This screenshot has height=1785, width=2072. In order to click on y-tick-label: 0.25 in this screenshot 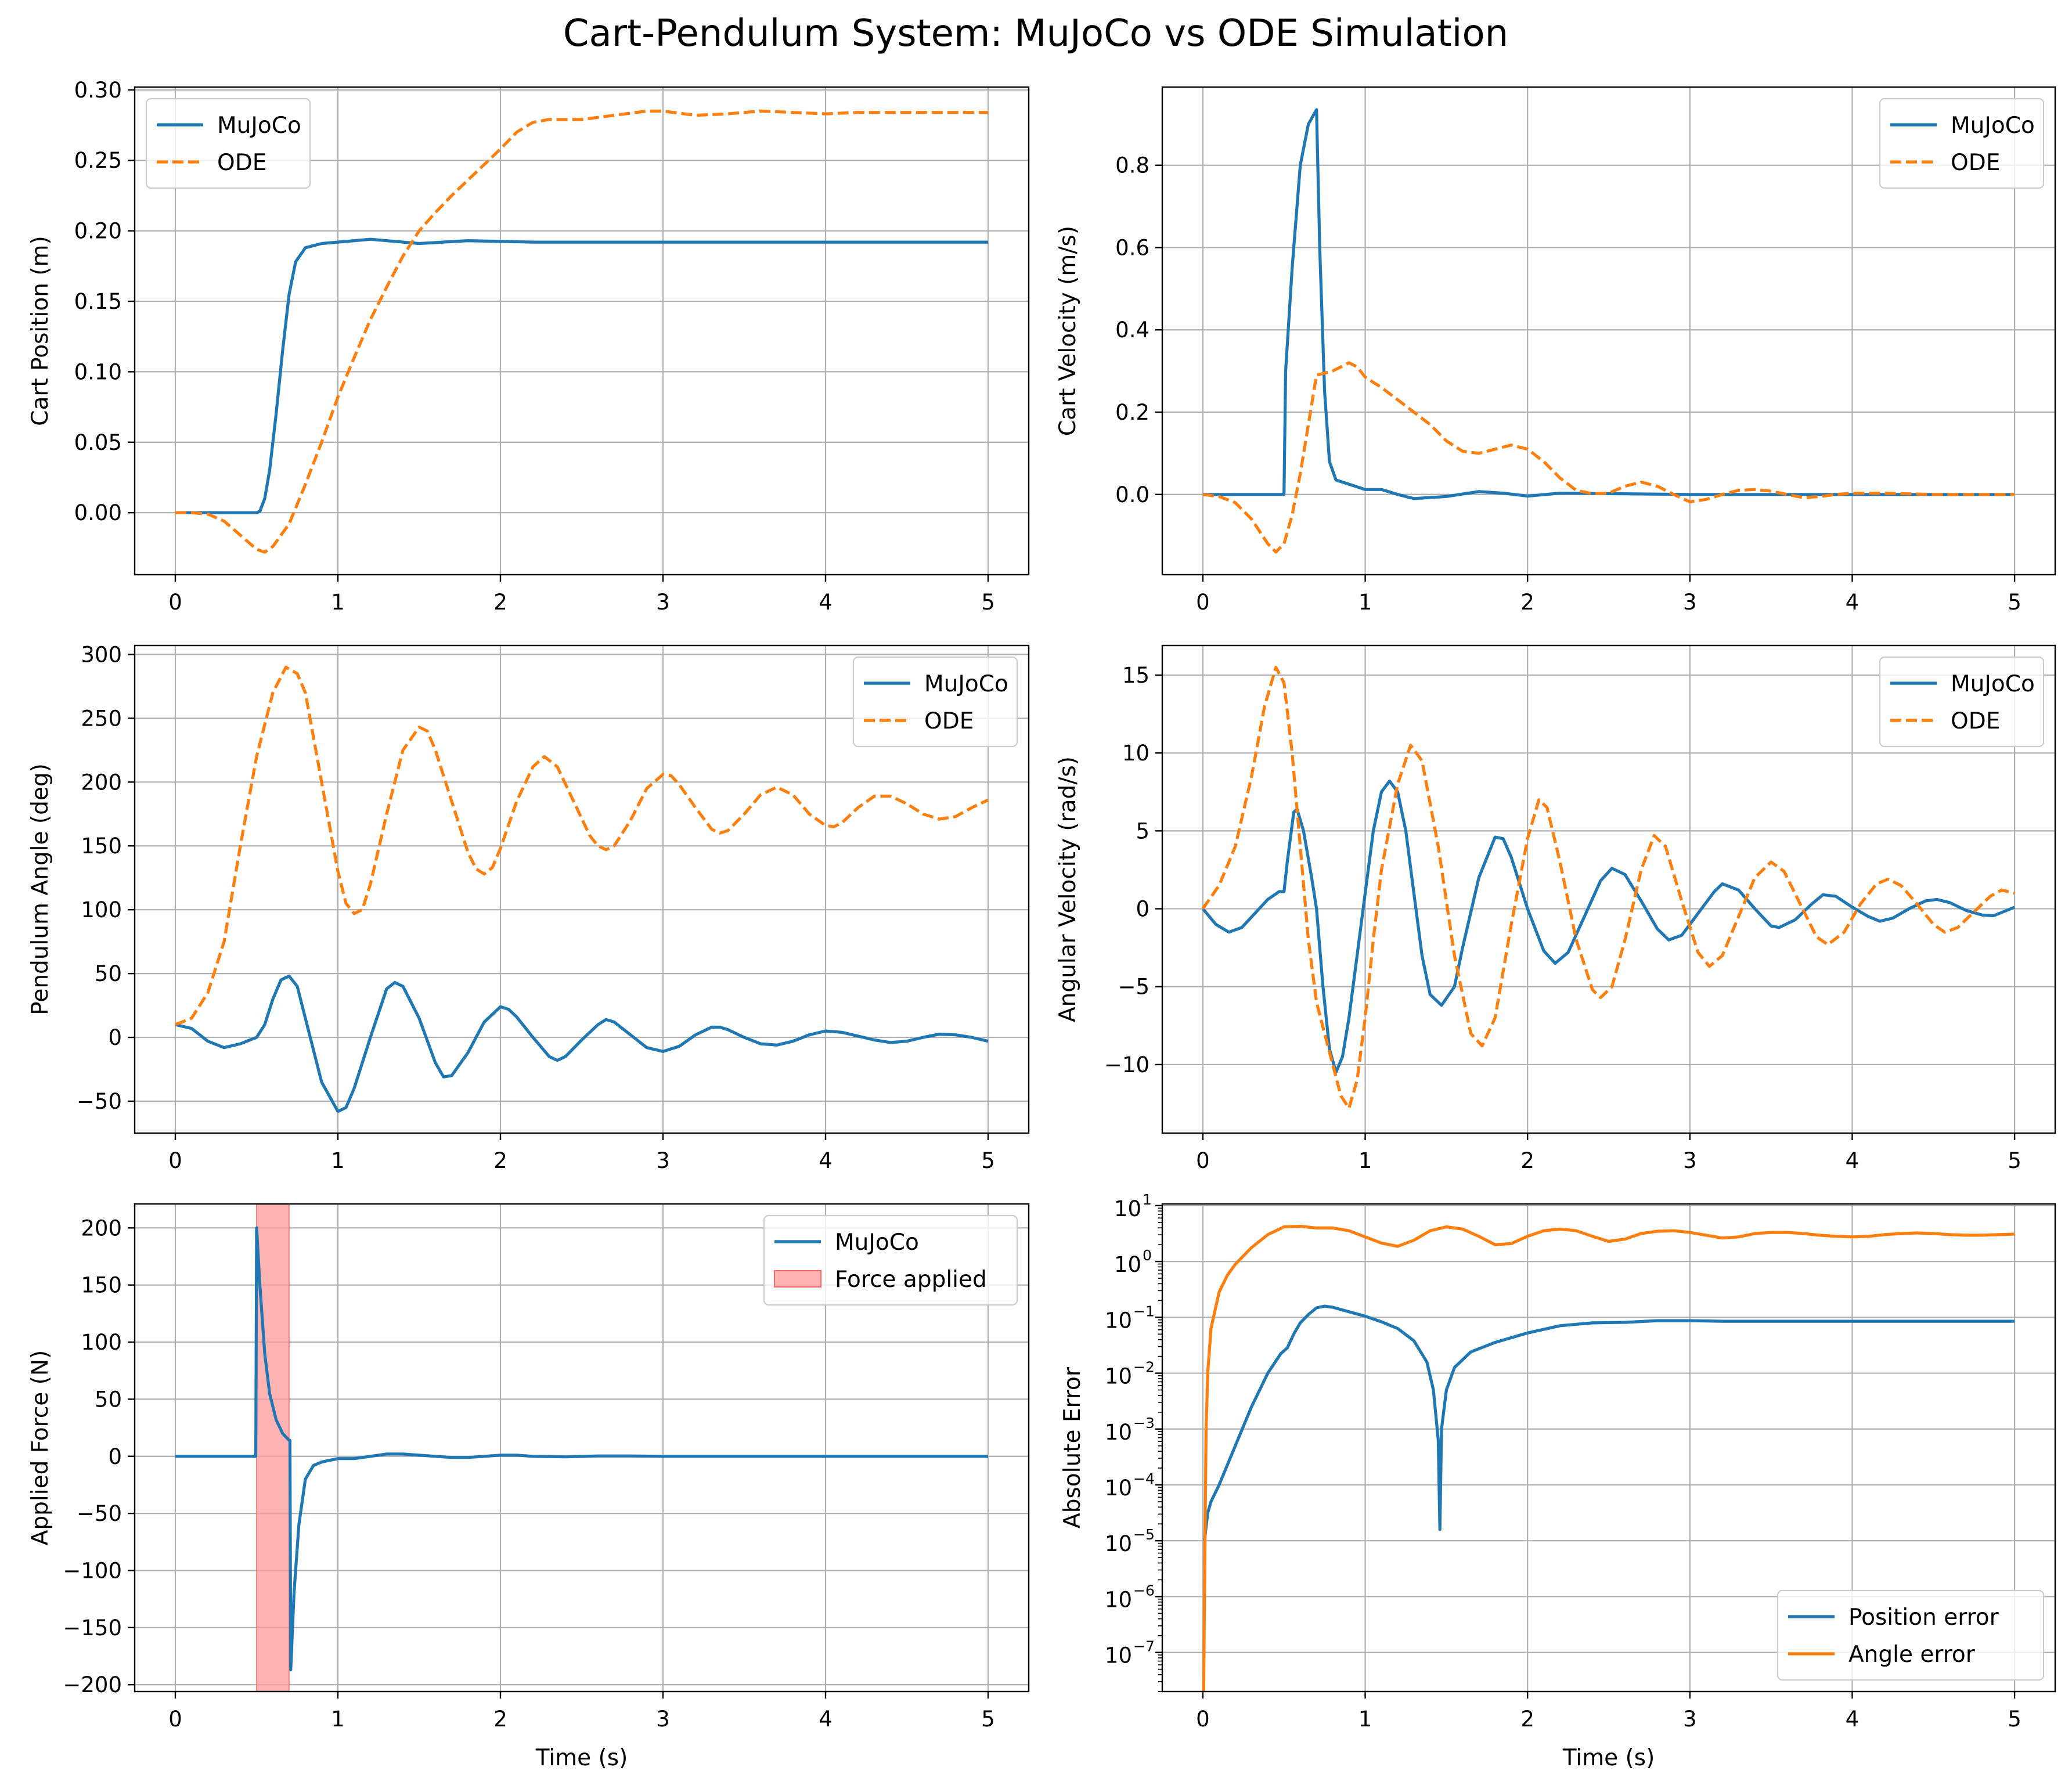, I will do `click(98, 160)`.